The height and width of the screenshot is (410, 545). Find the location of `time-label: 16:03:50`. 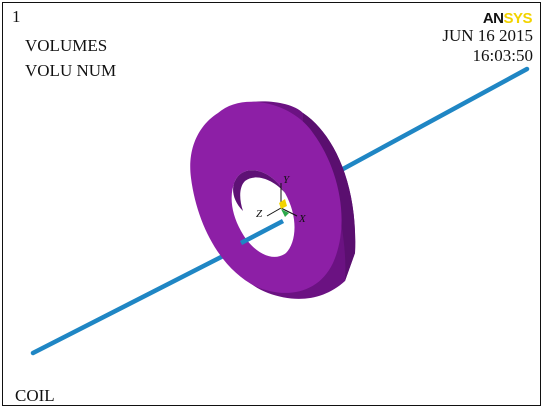

time-label: 16:03:50 is located at coordinates (502, 55).